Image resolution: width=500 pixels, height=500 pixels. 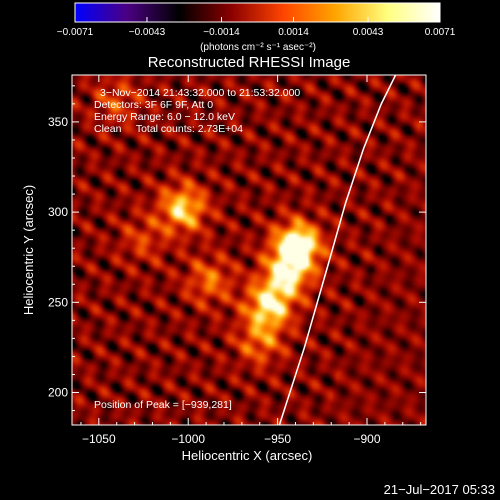 What do you see at coordinates (58, 212) in the screenshot?
I see `y-tick-label: 300` at bounding box center [58, 212].